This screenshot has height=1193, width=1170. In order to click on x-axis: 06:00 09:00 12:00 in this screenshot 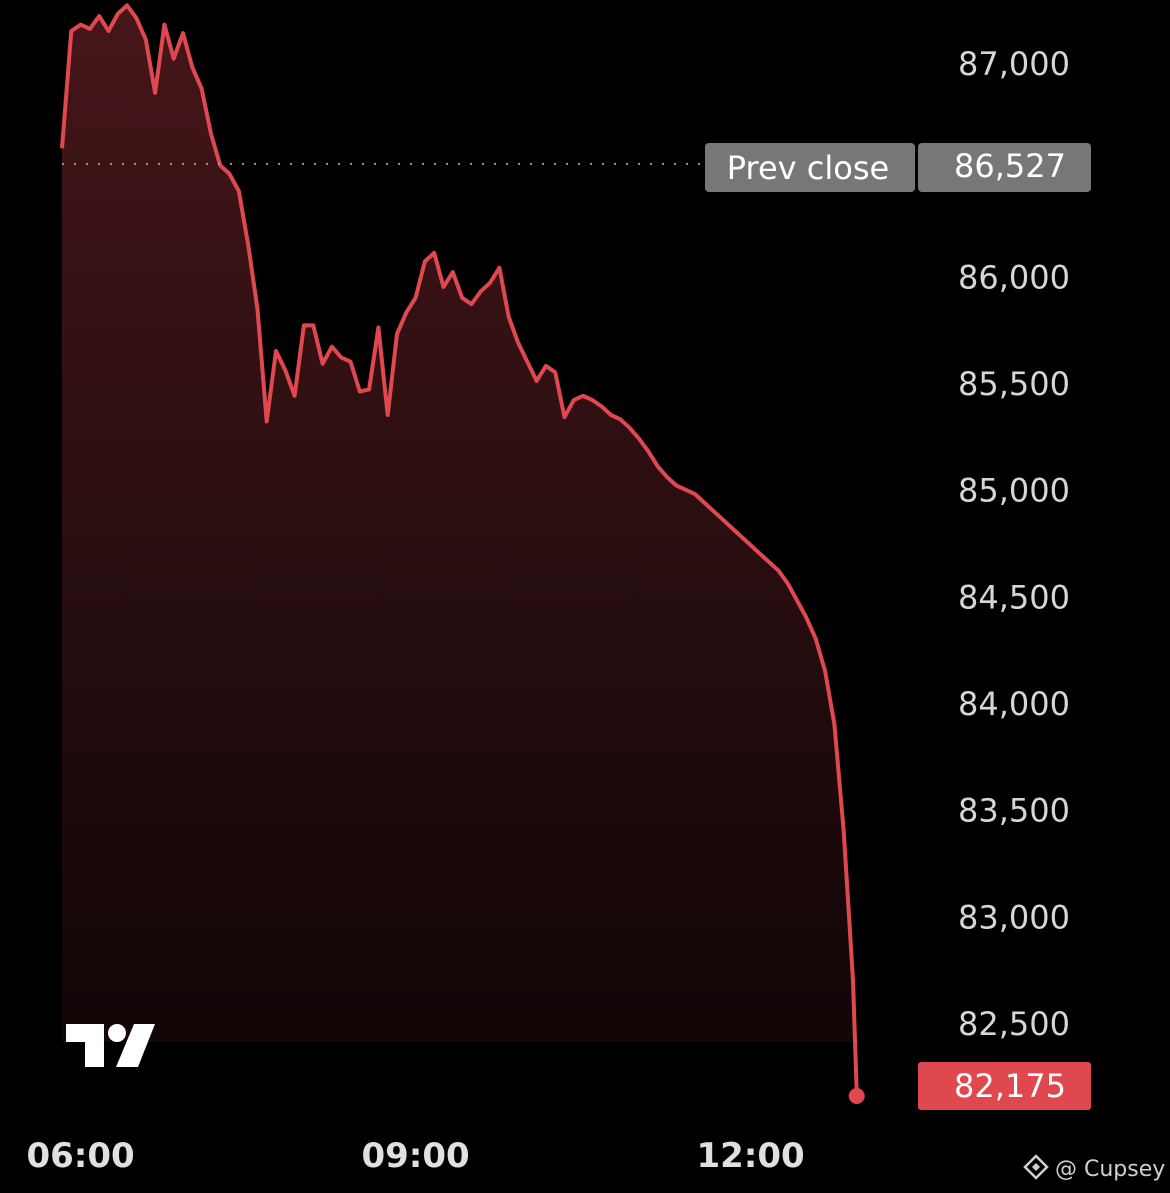, I will do `click(415, 1156)`.